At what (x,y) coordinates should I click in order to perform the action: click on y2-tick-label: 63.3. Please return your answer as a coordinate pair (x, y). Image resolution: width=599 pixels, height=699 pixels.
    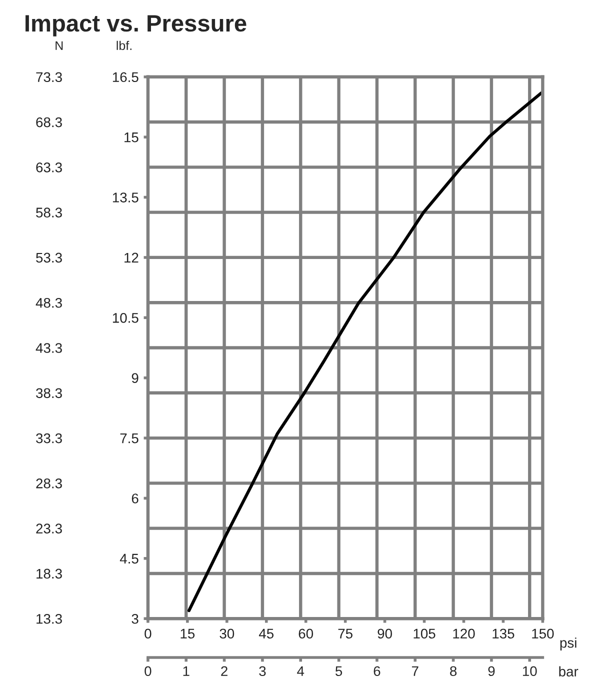
    Looking at the image, I should click on (49, 167).